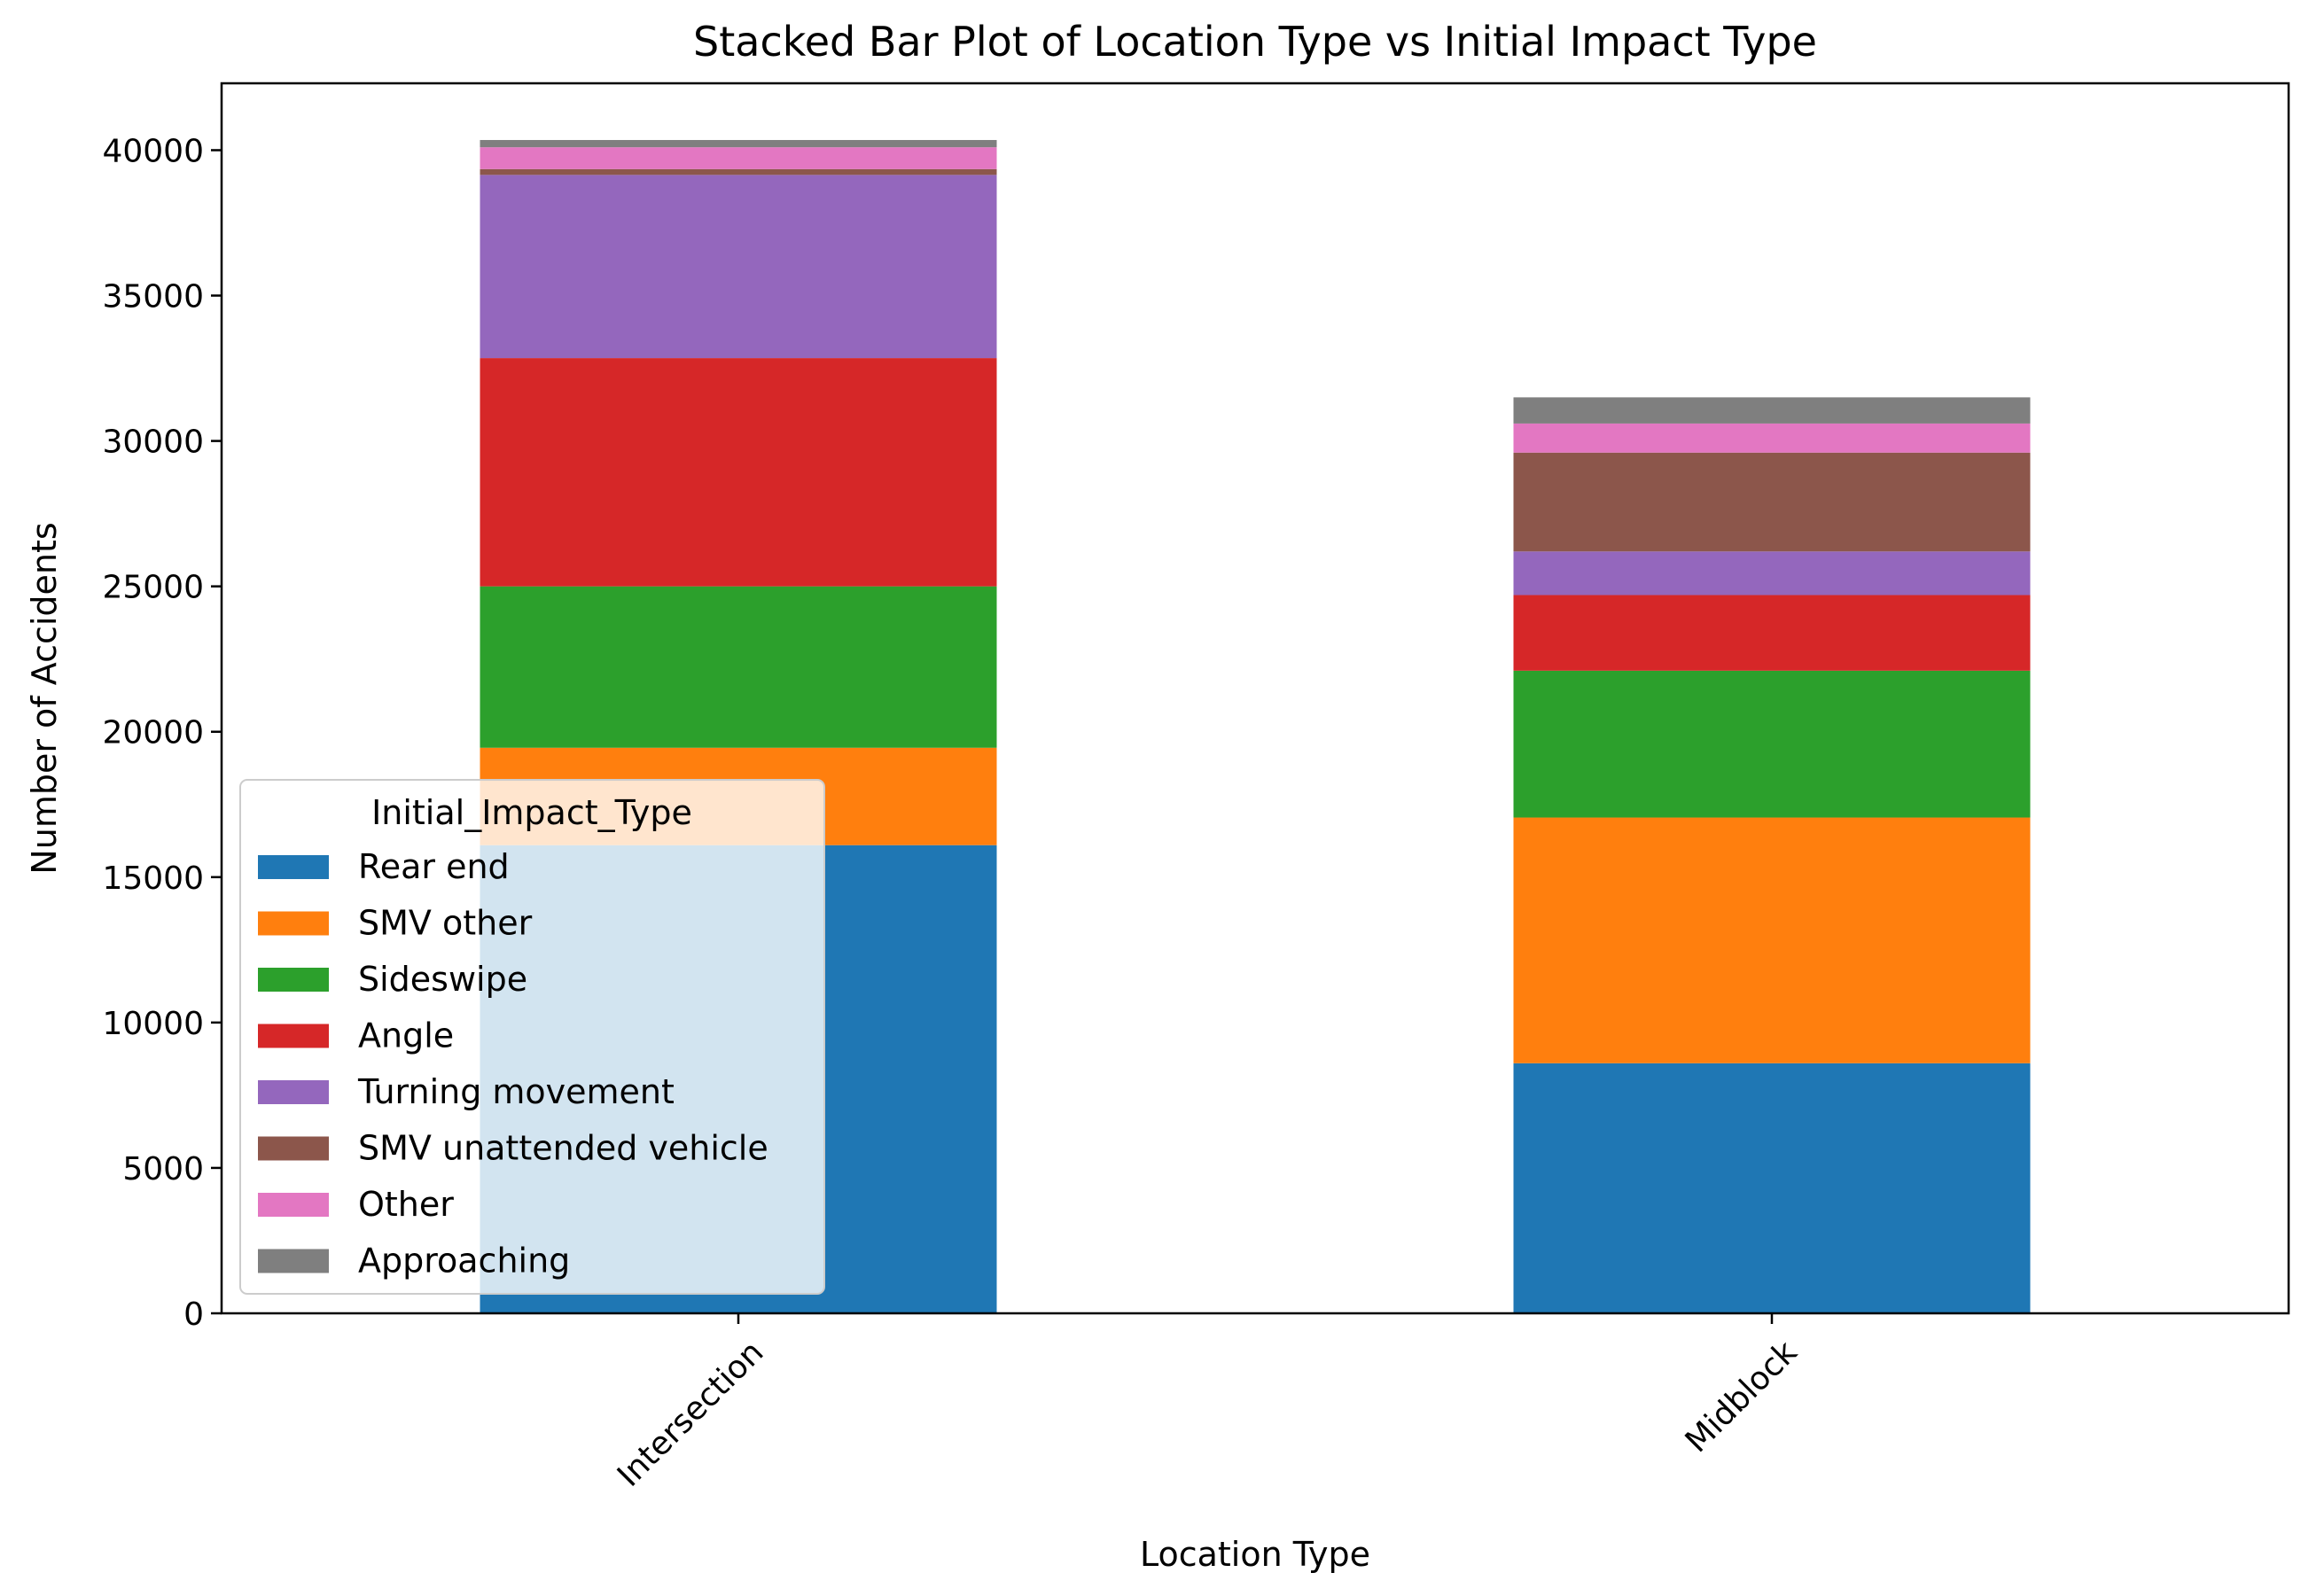  What do you see at coordinates (293, 923) in the screenshot?
I see `legend-swatch-smv-other` at bounding box center [293, 923].